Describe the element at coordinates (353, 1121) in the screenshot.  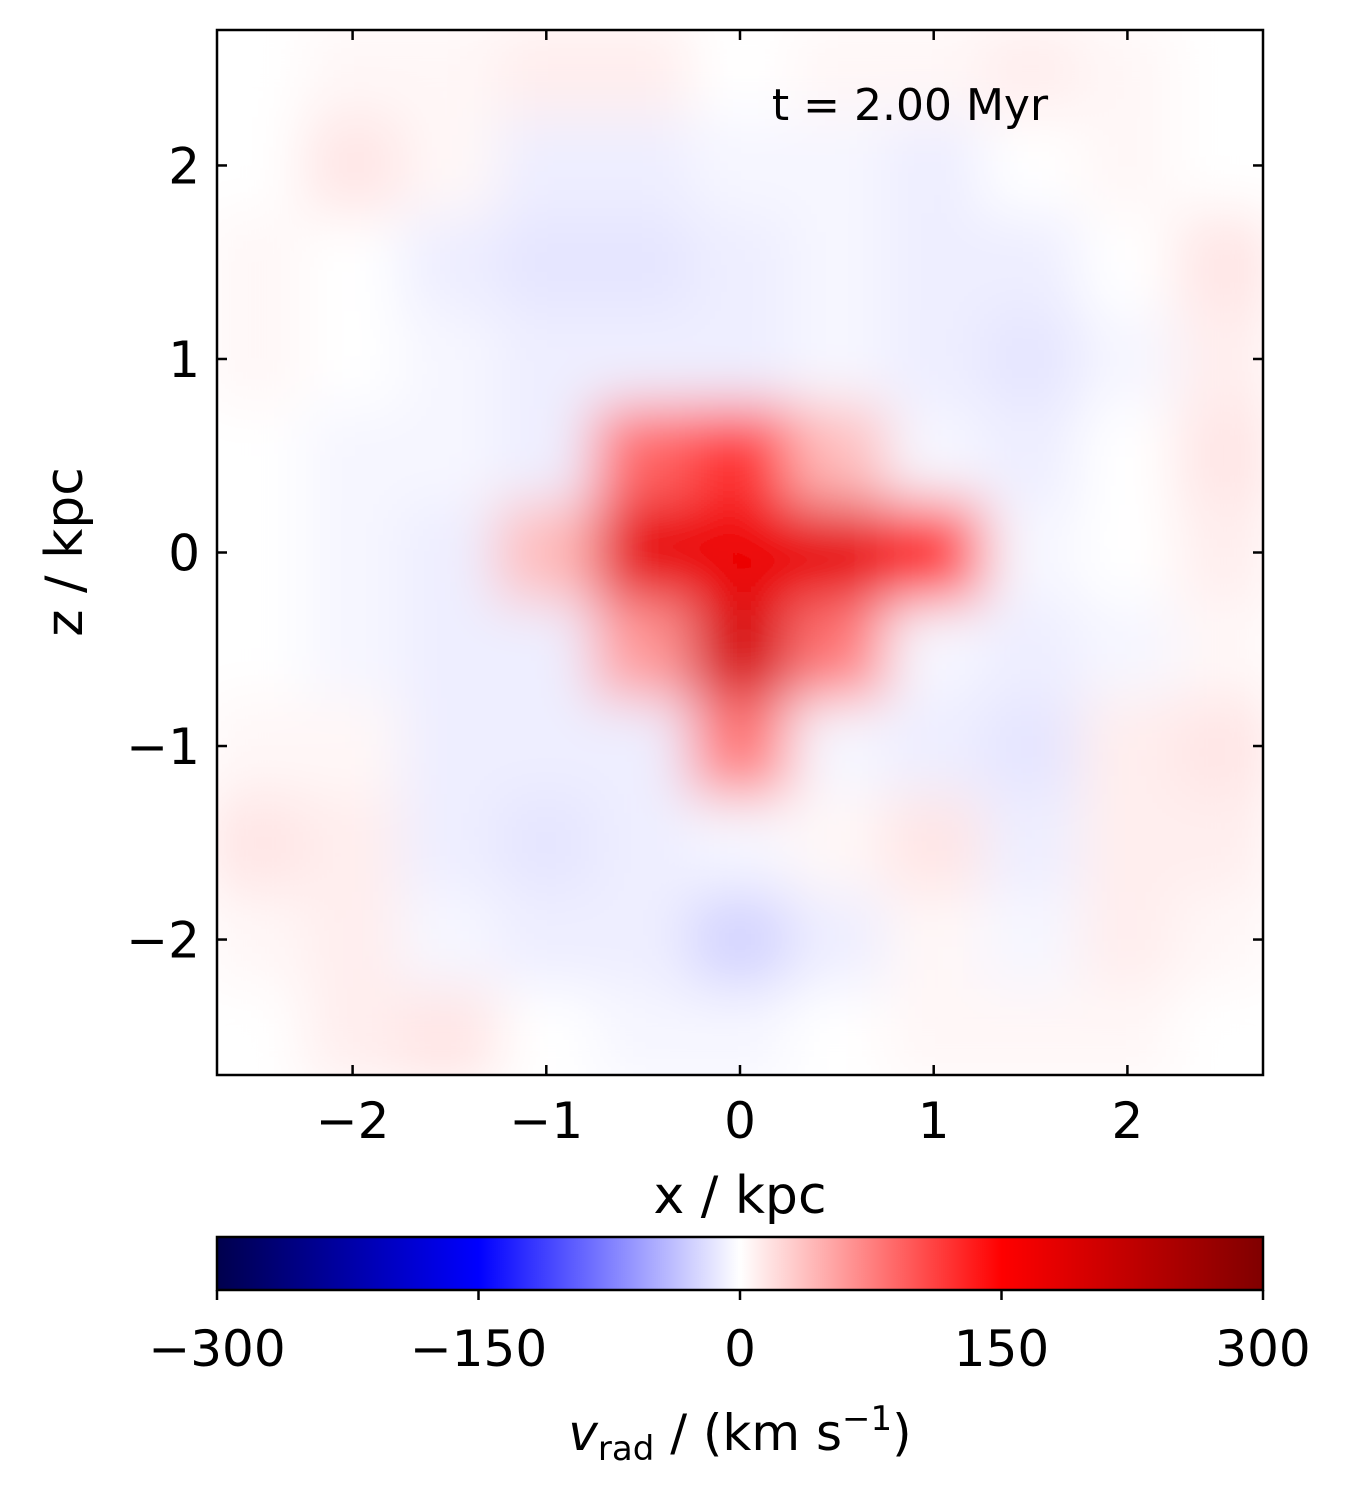
I see `x-tick-label: −2` at that location.